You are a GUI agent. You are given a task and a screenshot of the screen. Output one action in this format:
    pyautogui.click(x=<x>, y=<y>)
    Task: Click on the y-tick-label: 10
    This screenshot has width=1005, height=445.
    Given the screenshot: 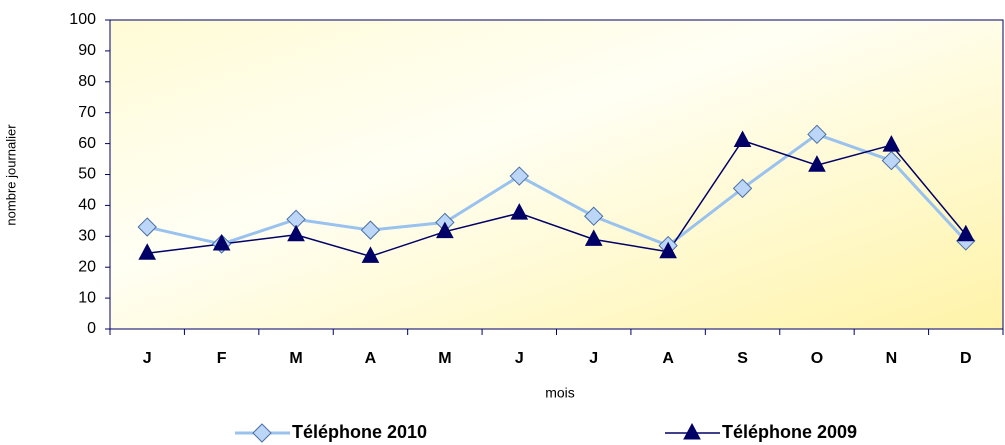 What is the action you would take?
    pyautogui.click(x=87, y=297)
    